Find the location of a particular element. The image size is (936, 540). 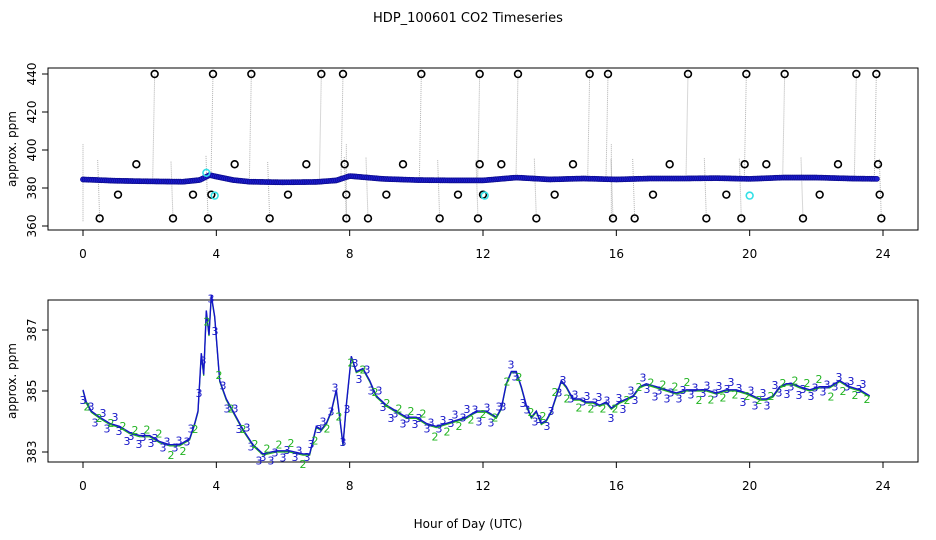

bottom-y-tick-label: 387 is located at coordinates (32, 330).